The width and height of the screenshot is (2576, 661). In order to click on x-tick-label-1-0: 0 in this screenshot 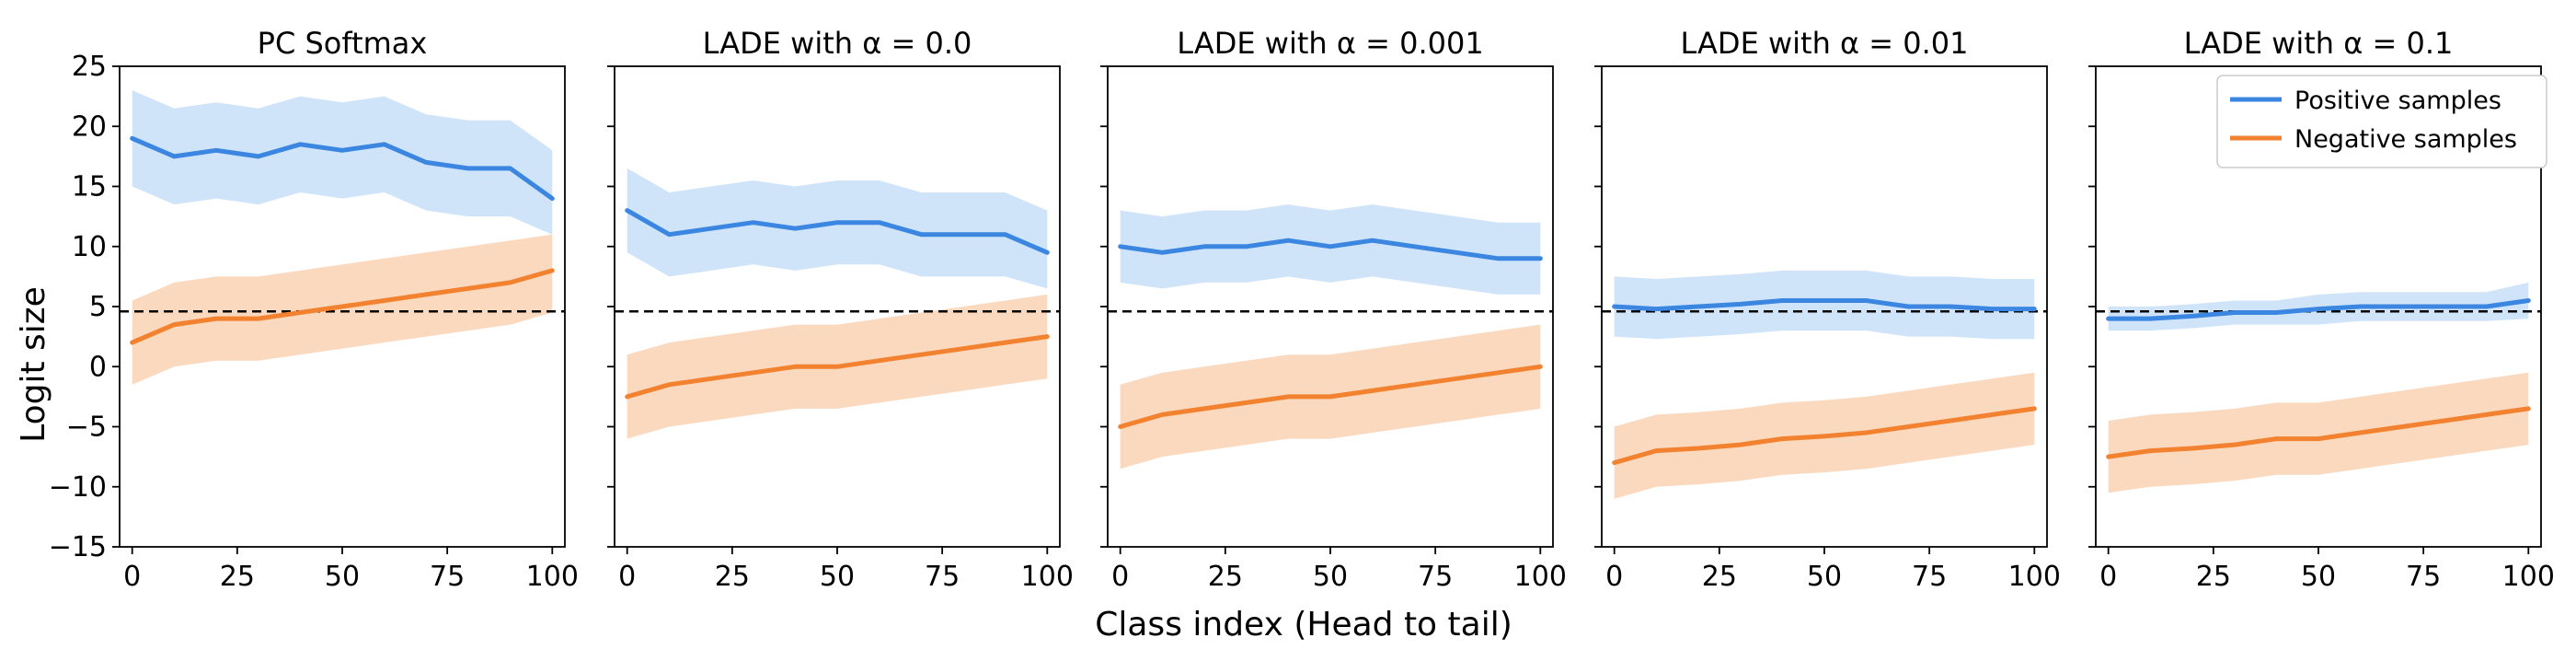, I will do `click(132, 577)`.